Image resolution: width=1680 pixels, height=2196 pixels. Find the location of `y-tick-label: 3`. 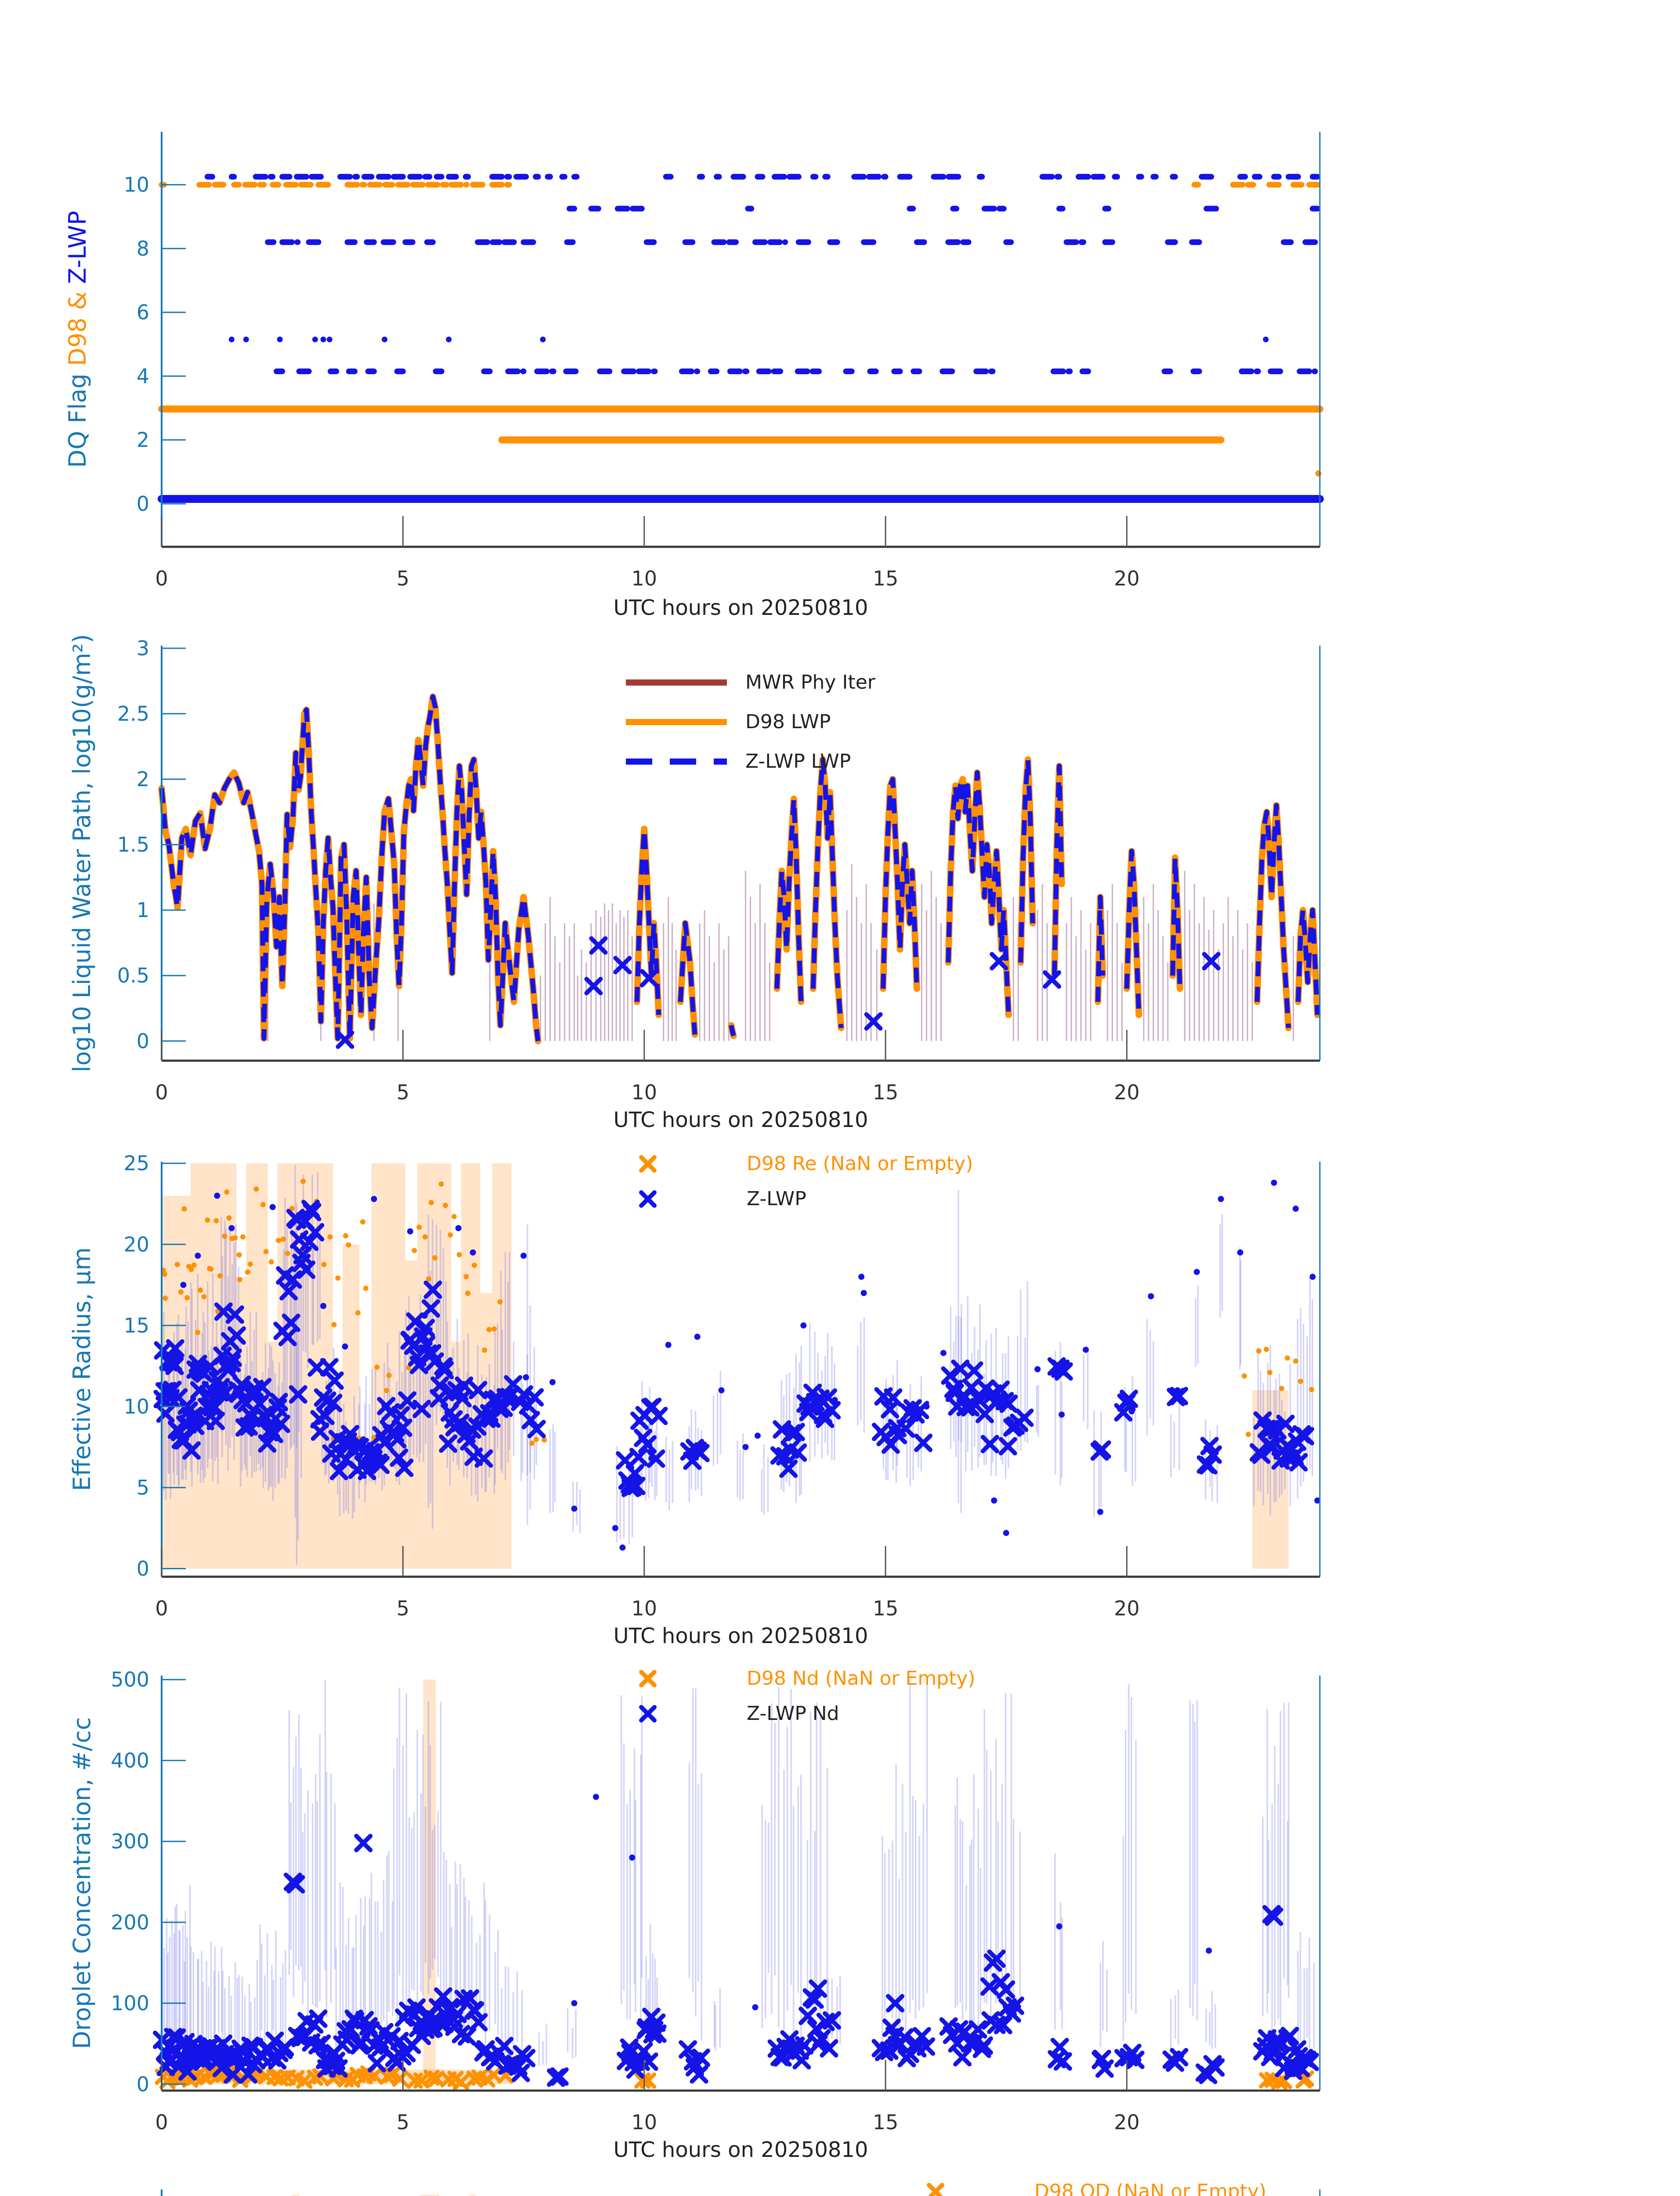

y-tick-label: 3 is located at coordinates (143, 648).